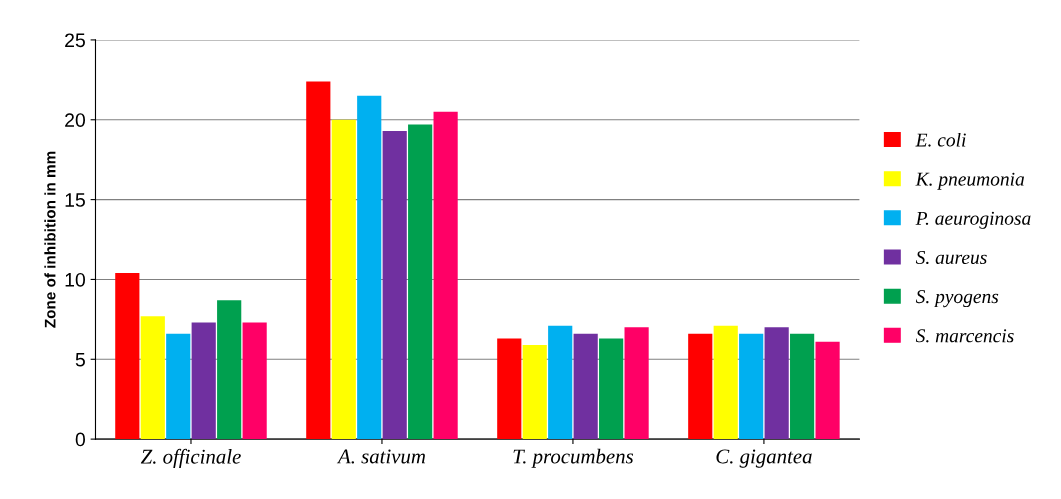  Describe the element at coordinates (951, 257) in the screenshot. I see `legend-label: S. aureus` at that location.